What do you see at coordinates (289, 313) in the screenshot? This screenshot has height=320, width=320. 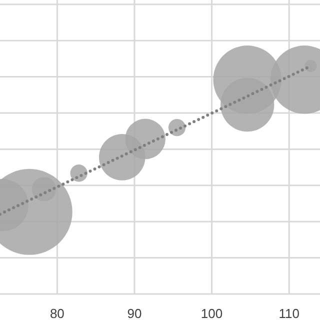 I see `x-tick-label: 110` at bounding box center [289, 313].